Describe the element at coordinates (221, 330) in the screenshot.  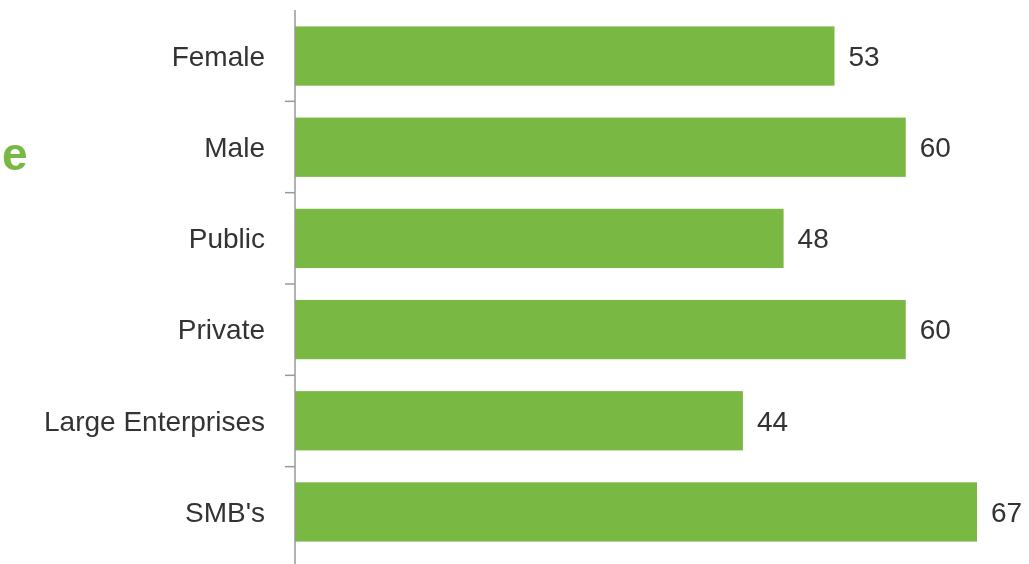
I see `y-tick-label: Private` at that location.